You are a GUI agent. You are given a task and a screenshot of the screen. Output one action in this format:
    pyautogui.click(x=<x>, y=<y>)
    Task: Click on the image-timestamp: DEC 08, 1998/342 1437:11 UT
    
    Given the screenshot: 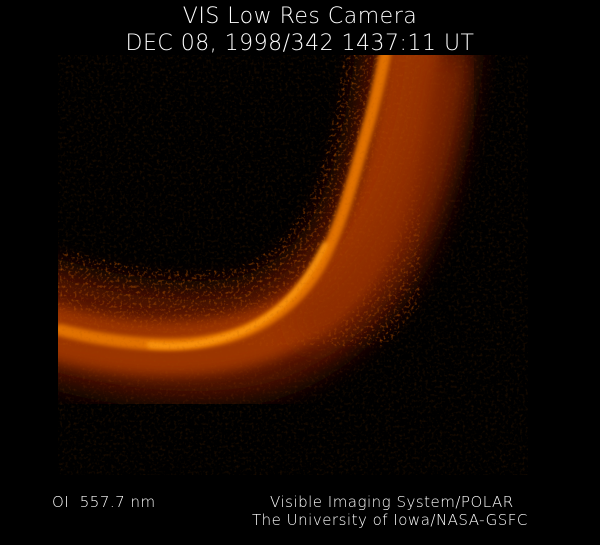 What is the action you would take?
    pyautogui.click(x=300, y=43)
    